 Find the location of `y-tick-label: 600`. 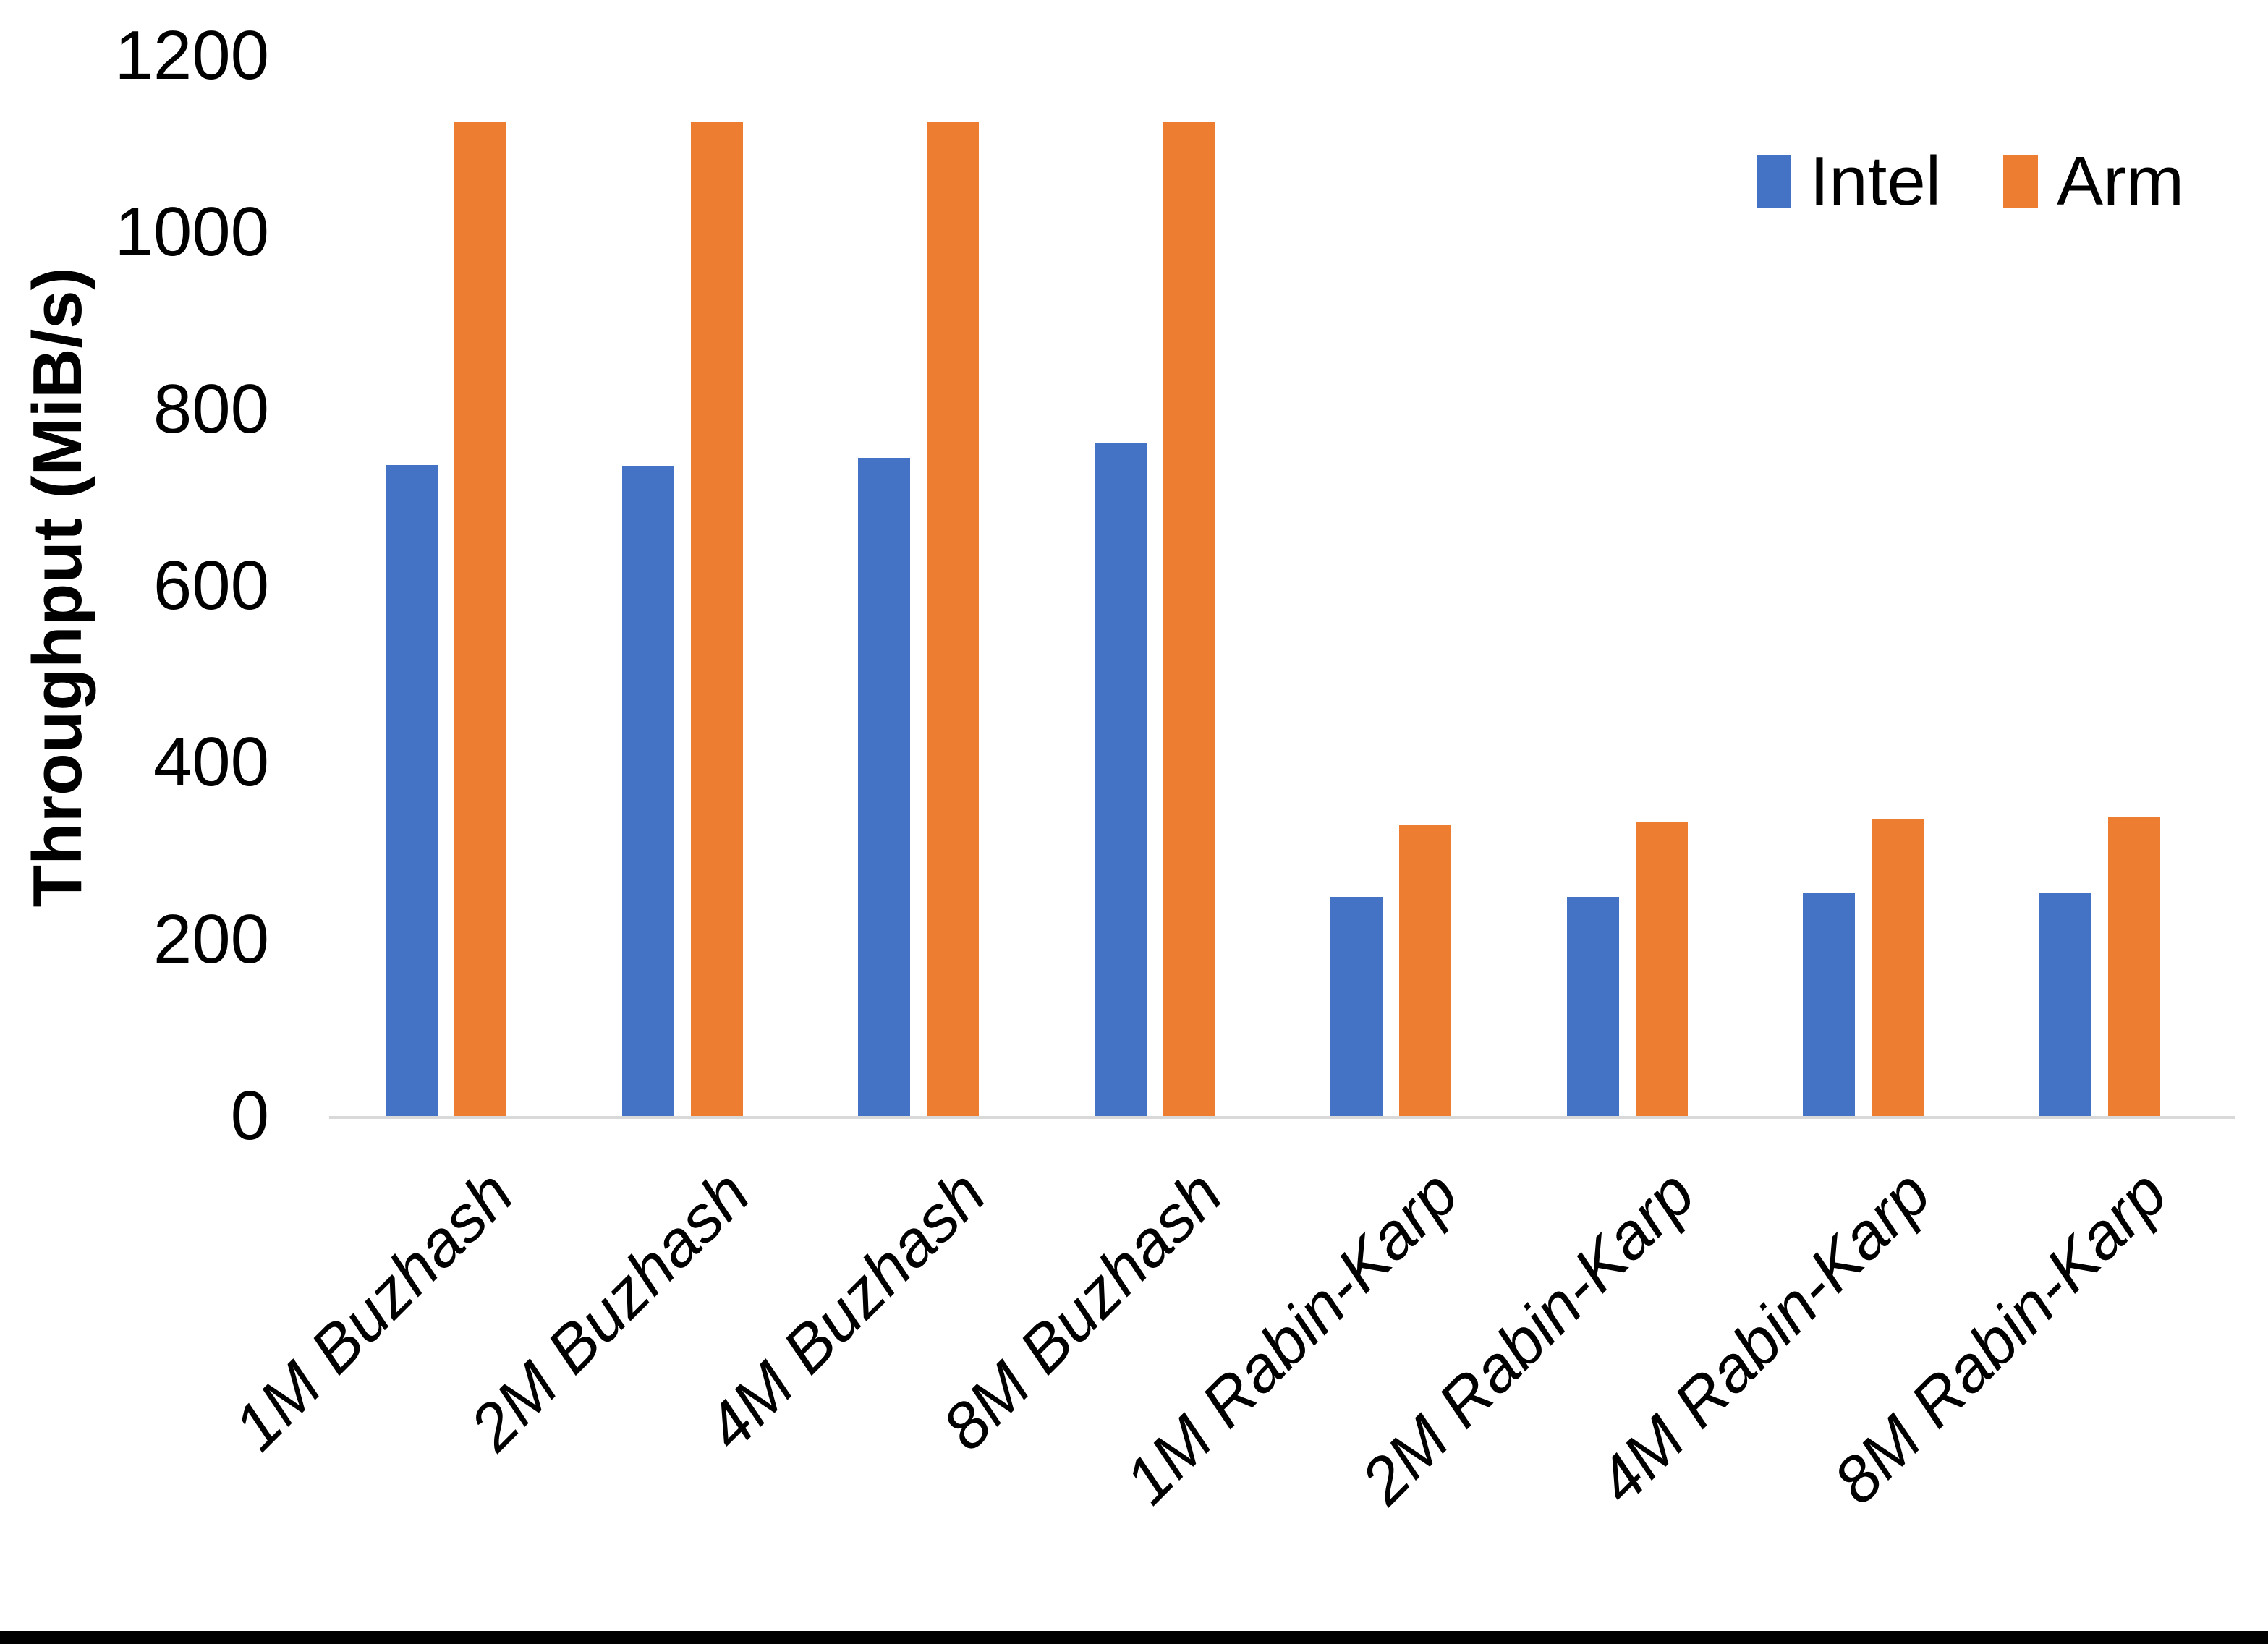

y-tick-label: 600 is located at coordinates (211, 585).